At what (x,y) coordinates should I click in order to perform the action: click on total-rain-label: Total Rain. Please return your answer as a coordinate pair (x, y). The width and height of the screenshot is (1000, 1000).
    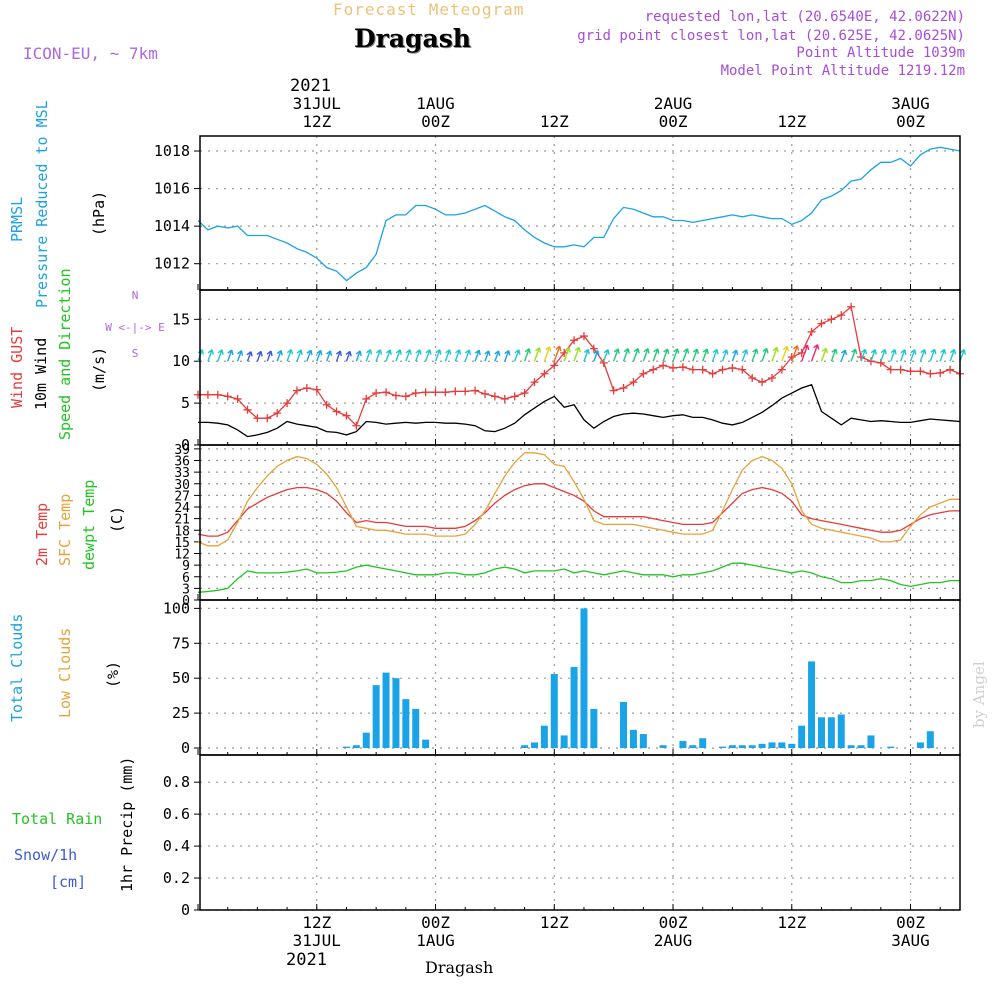
    Looking at the image, I should click on (57, 819).